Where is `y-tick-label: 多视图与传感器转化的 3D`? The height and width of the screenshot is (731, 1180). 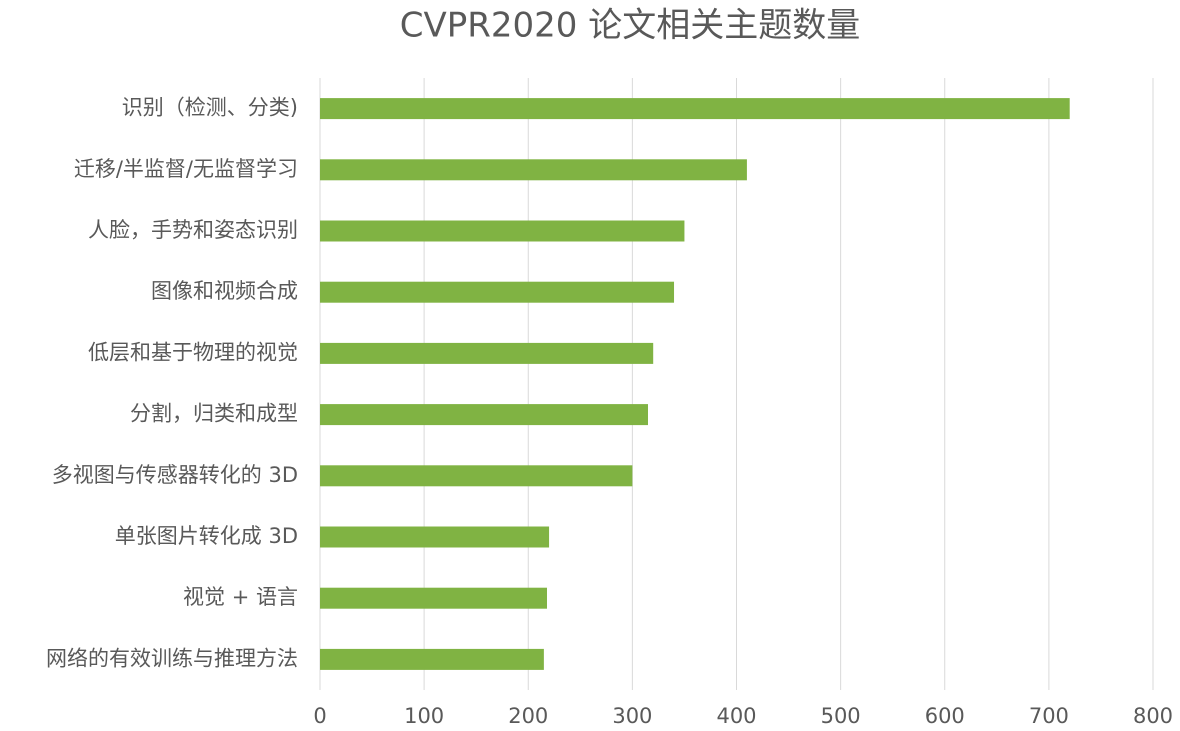
y-tick-label: 多视图与传感器转化的 3D is located at coordinates (175, 475).